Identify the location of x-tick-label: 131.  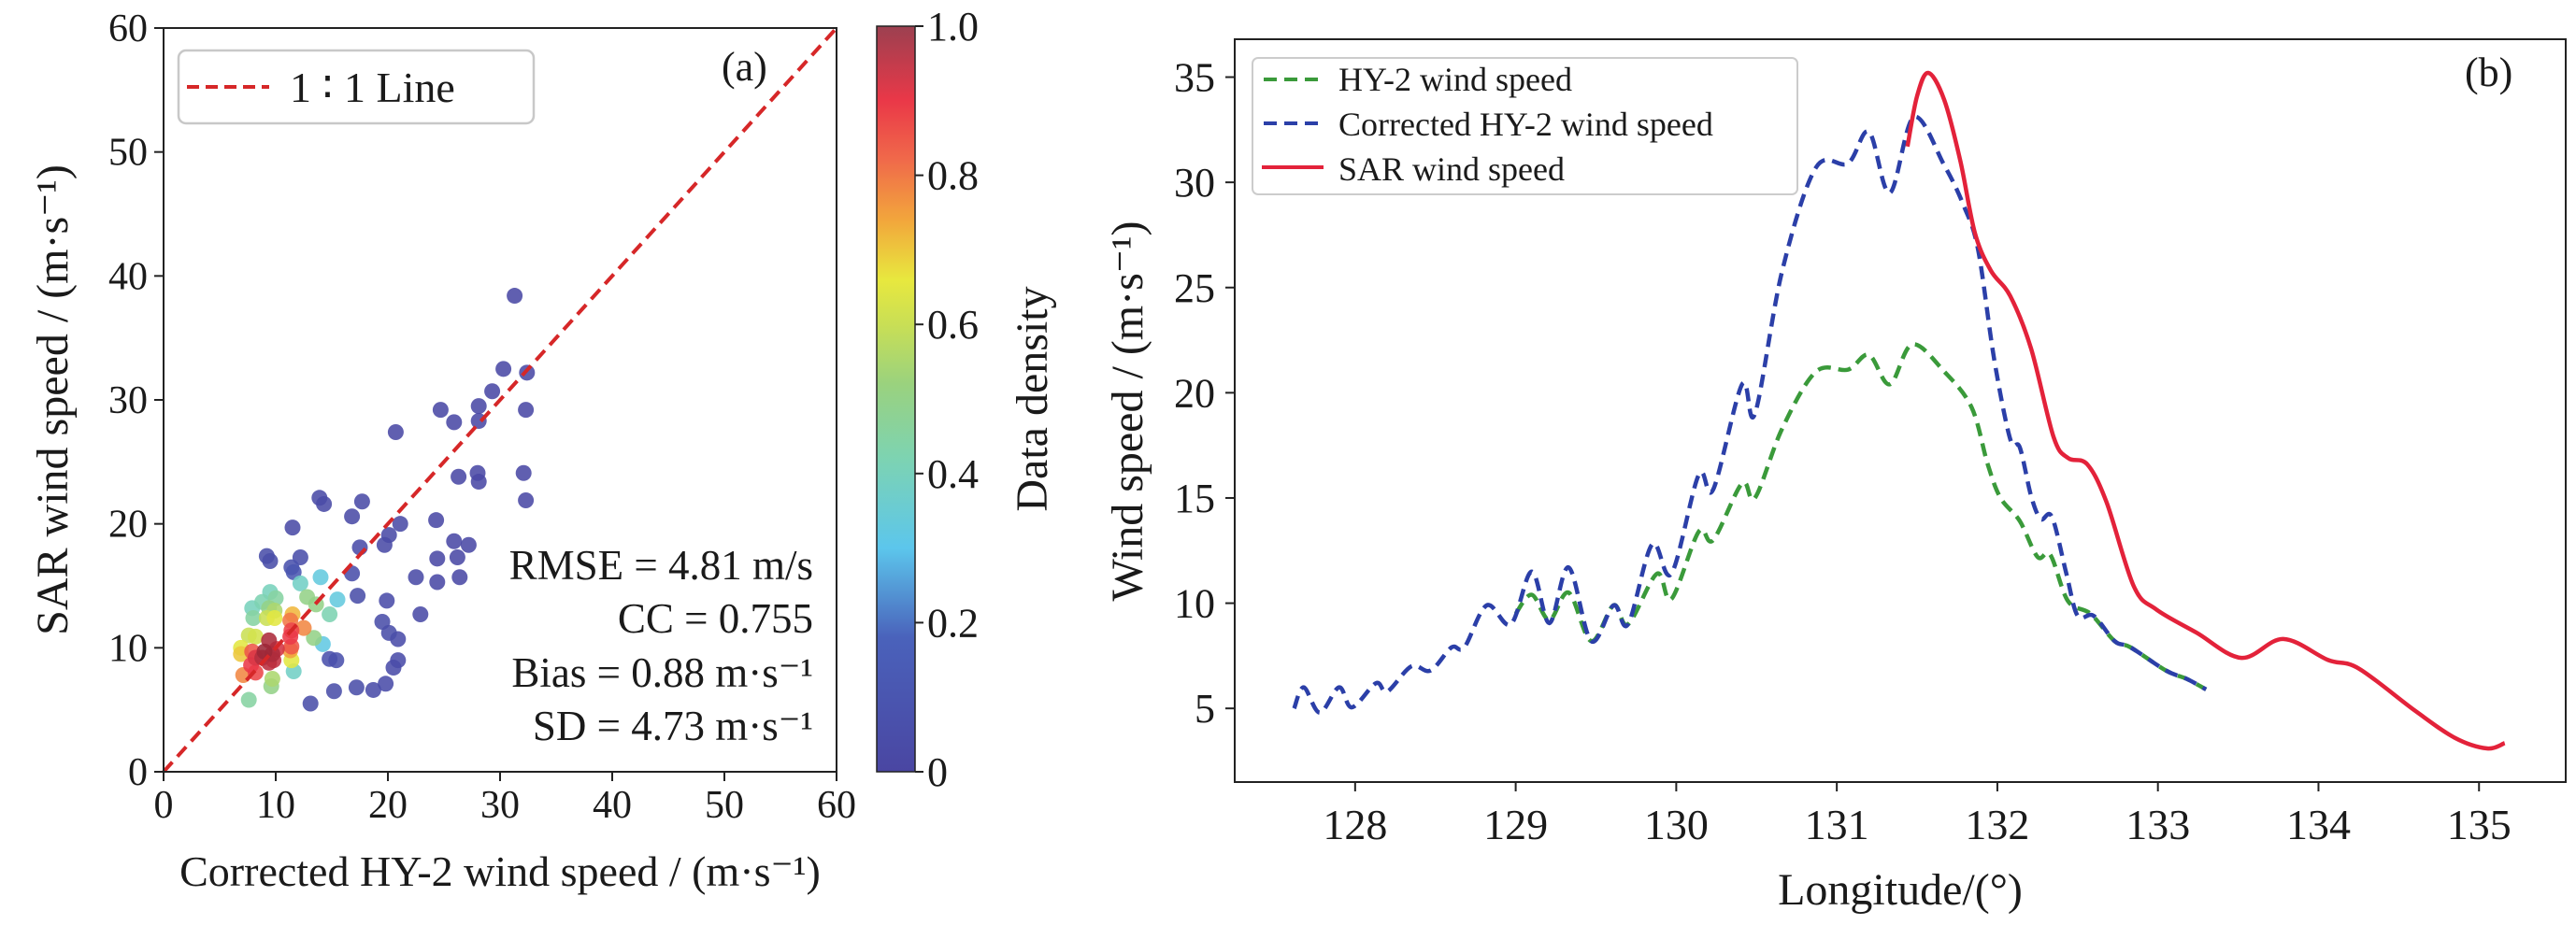
(1837, 824).